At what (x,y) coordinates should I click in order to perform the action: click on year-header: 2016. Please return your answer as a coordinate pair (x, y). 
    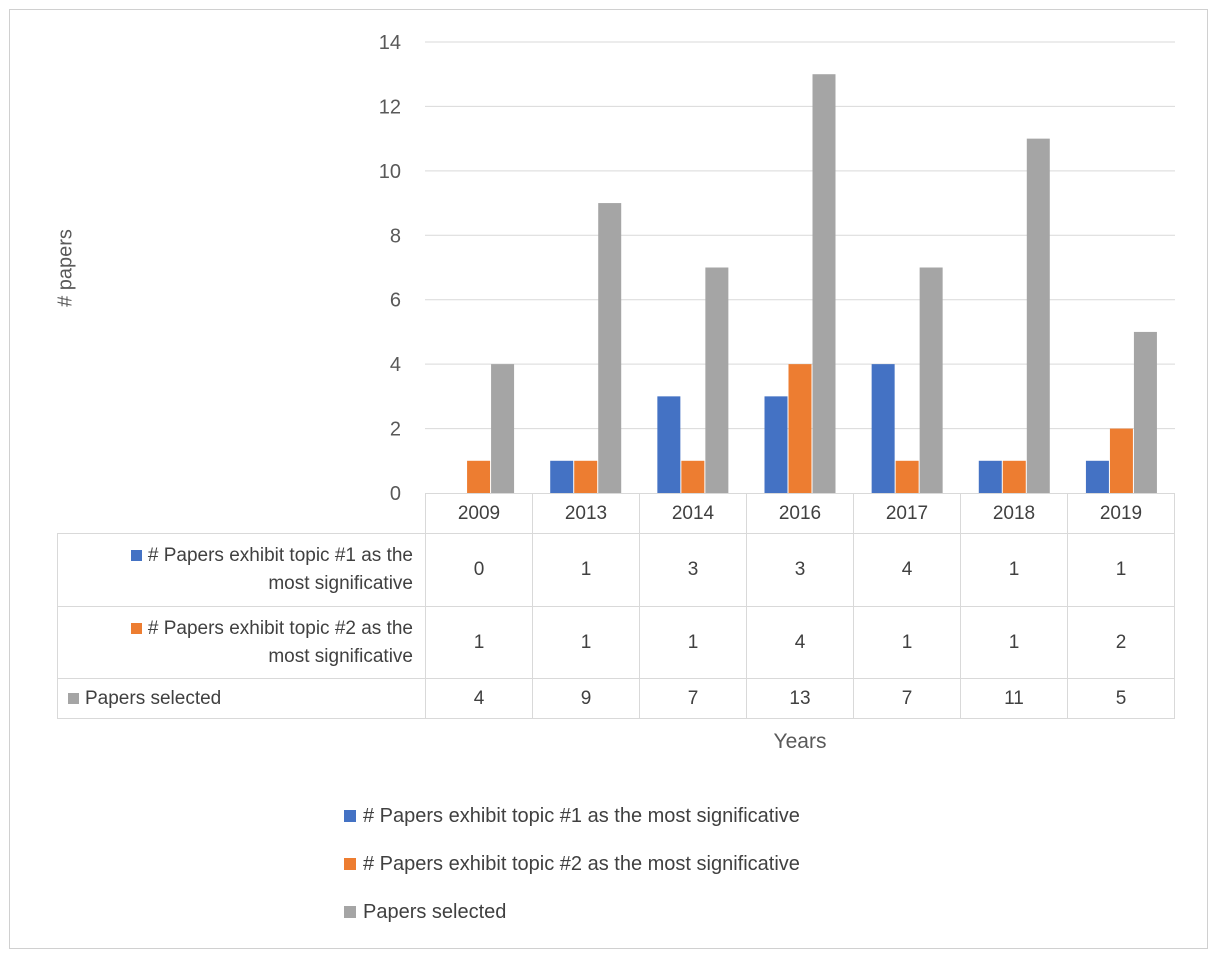
    Looking at the image, I should click on (800, 513).